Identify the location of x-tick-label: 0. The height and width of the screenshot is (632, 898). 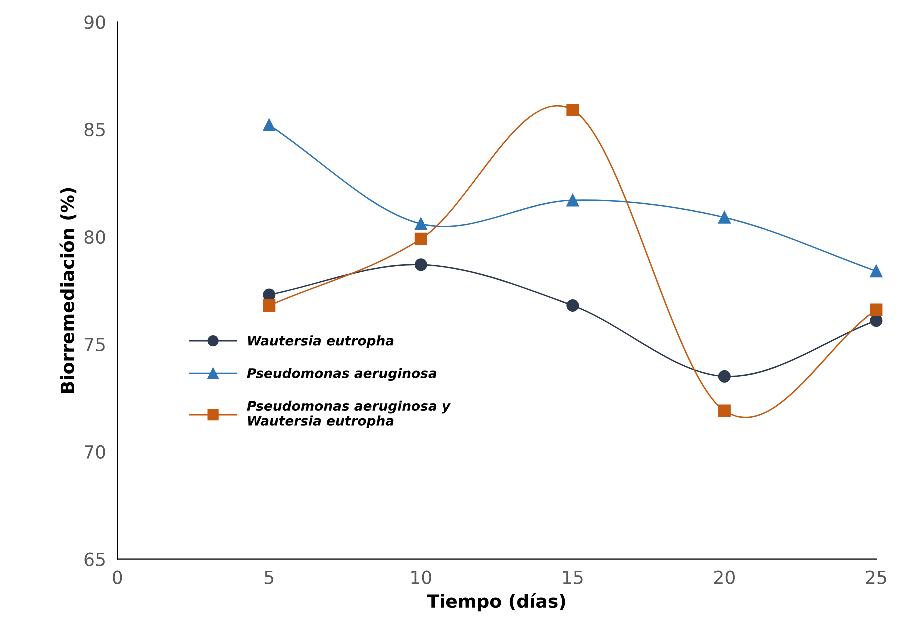
(117, 577).